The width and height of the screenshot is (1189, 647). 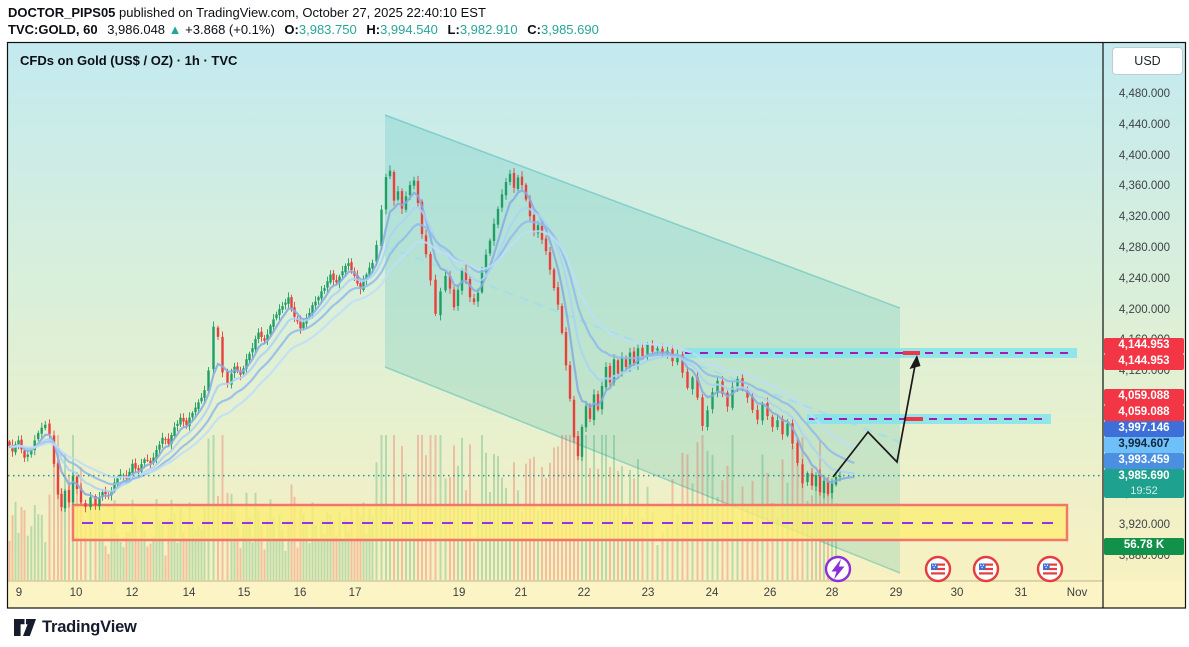 What do you see at coordinates (136, 29) in the screenshot?
I see `last-price: 3,986.048` at bounding box center [136, 29].